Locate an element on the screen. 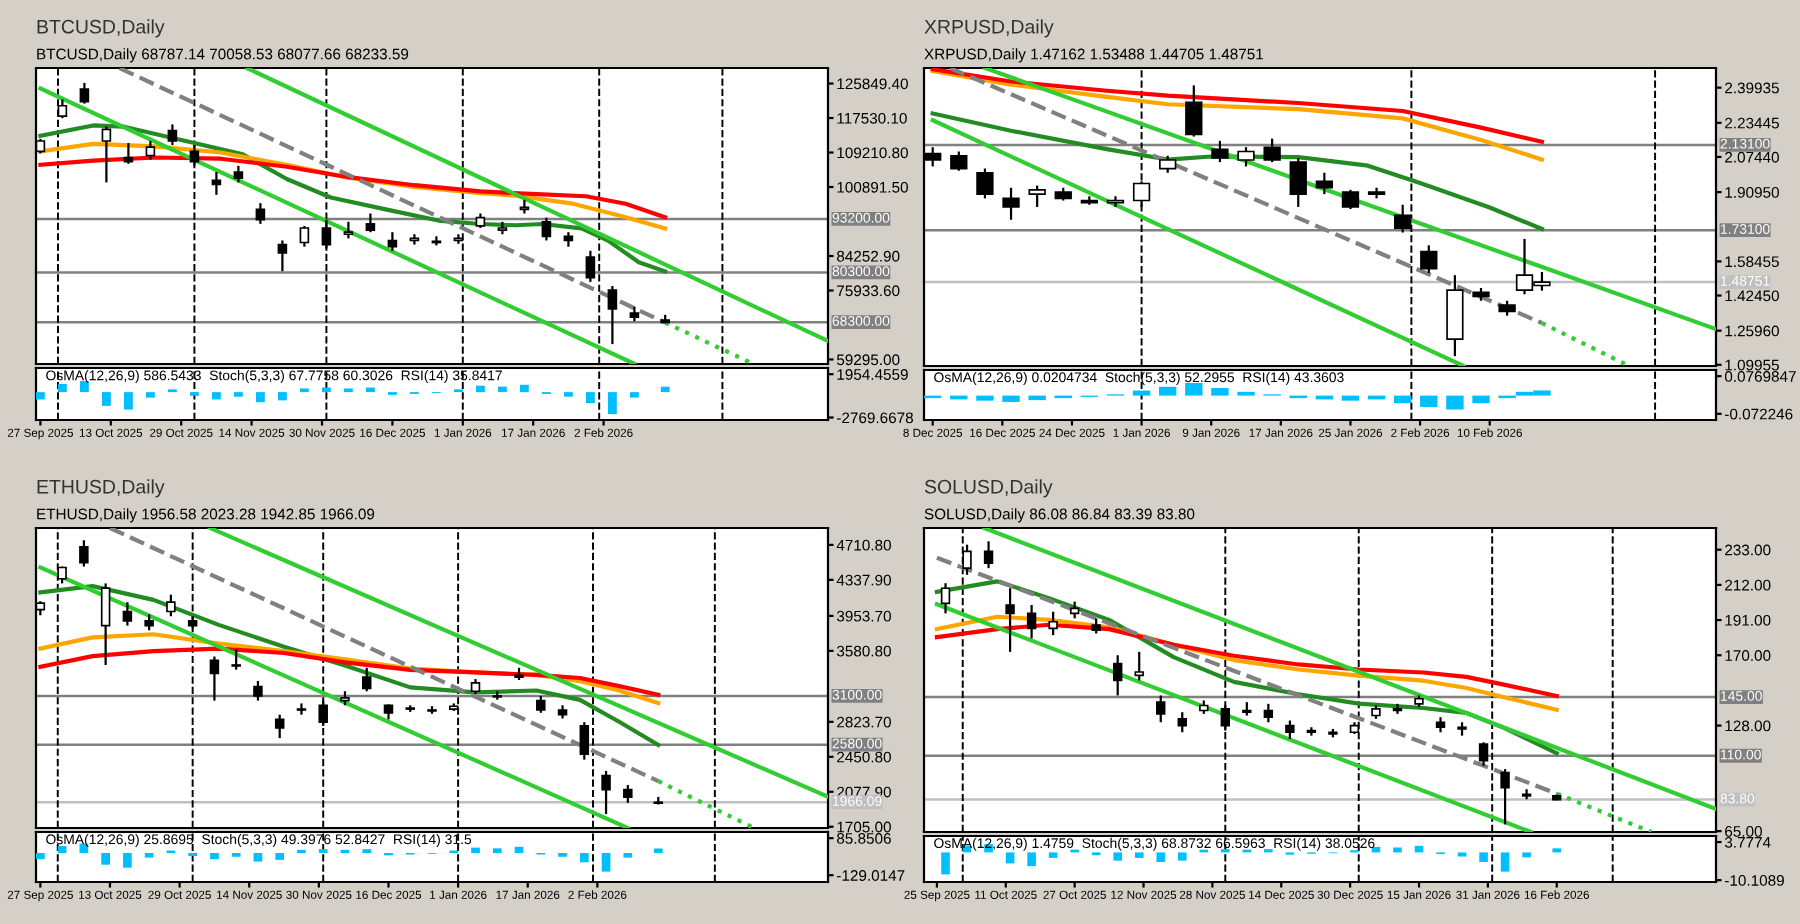  chart-title: BTCUSD,Daily is located at coordinates (101, 28).